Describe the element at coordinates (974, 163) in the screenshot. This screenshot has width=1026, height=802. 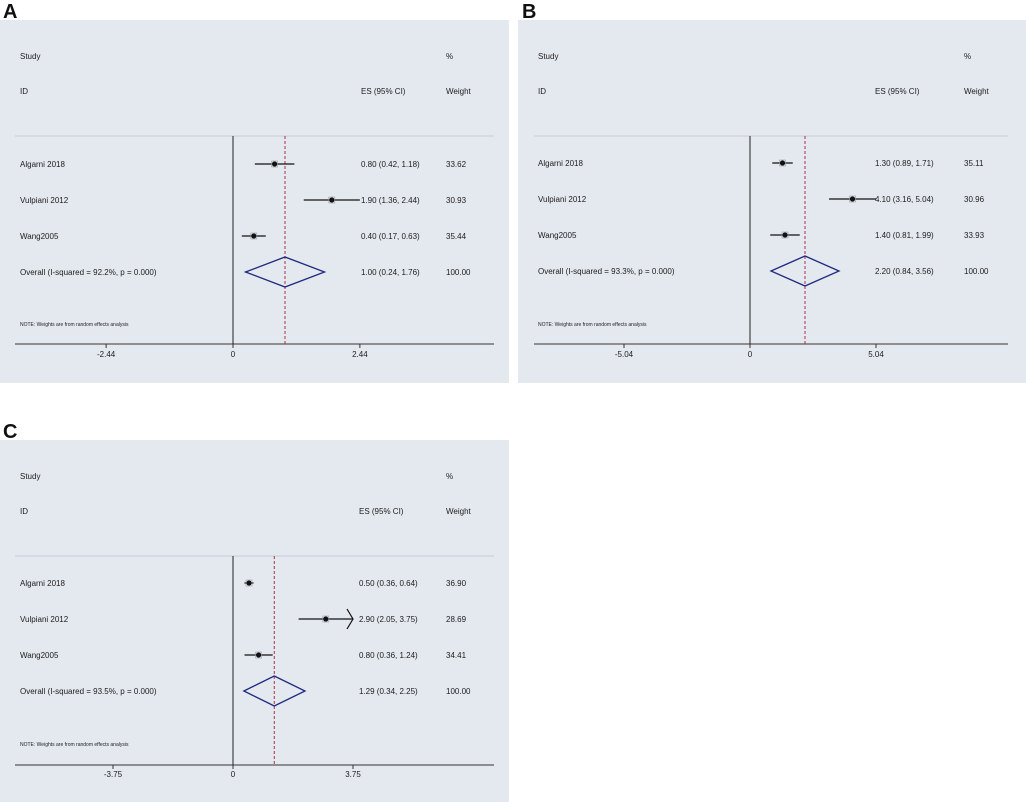
I see `study-weight: 35.11` at that location.